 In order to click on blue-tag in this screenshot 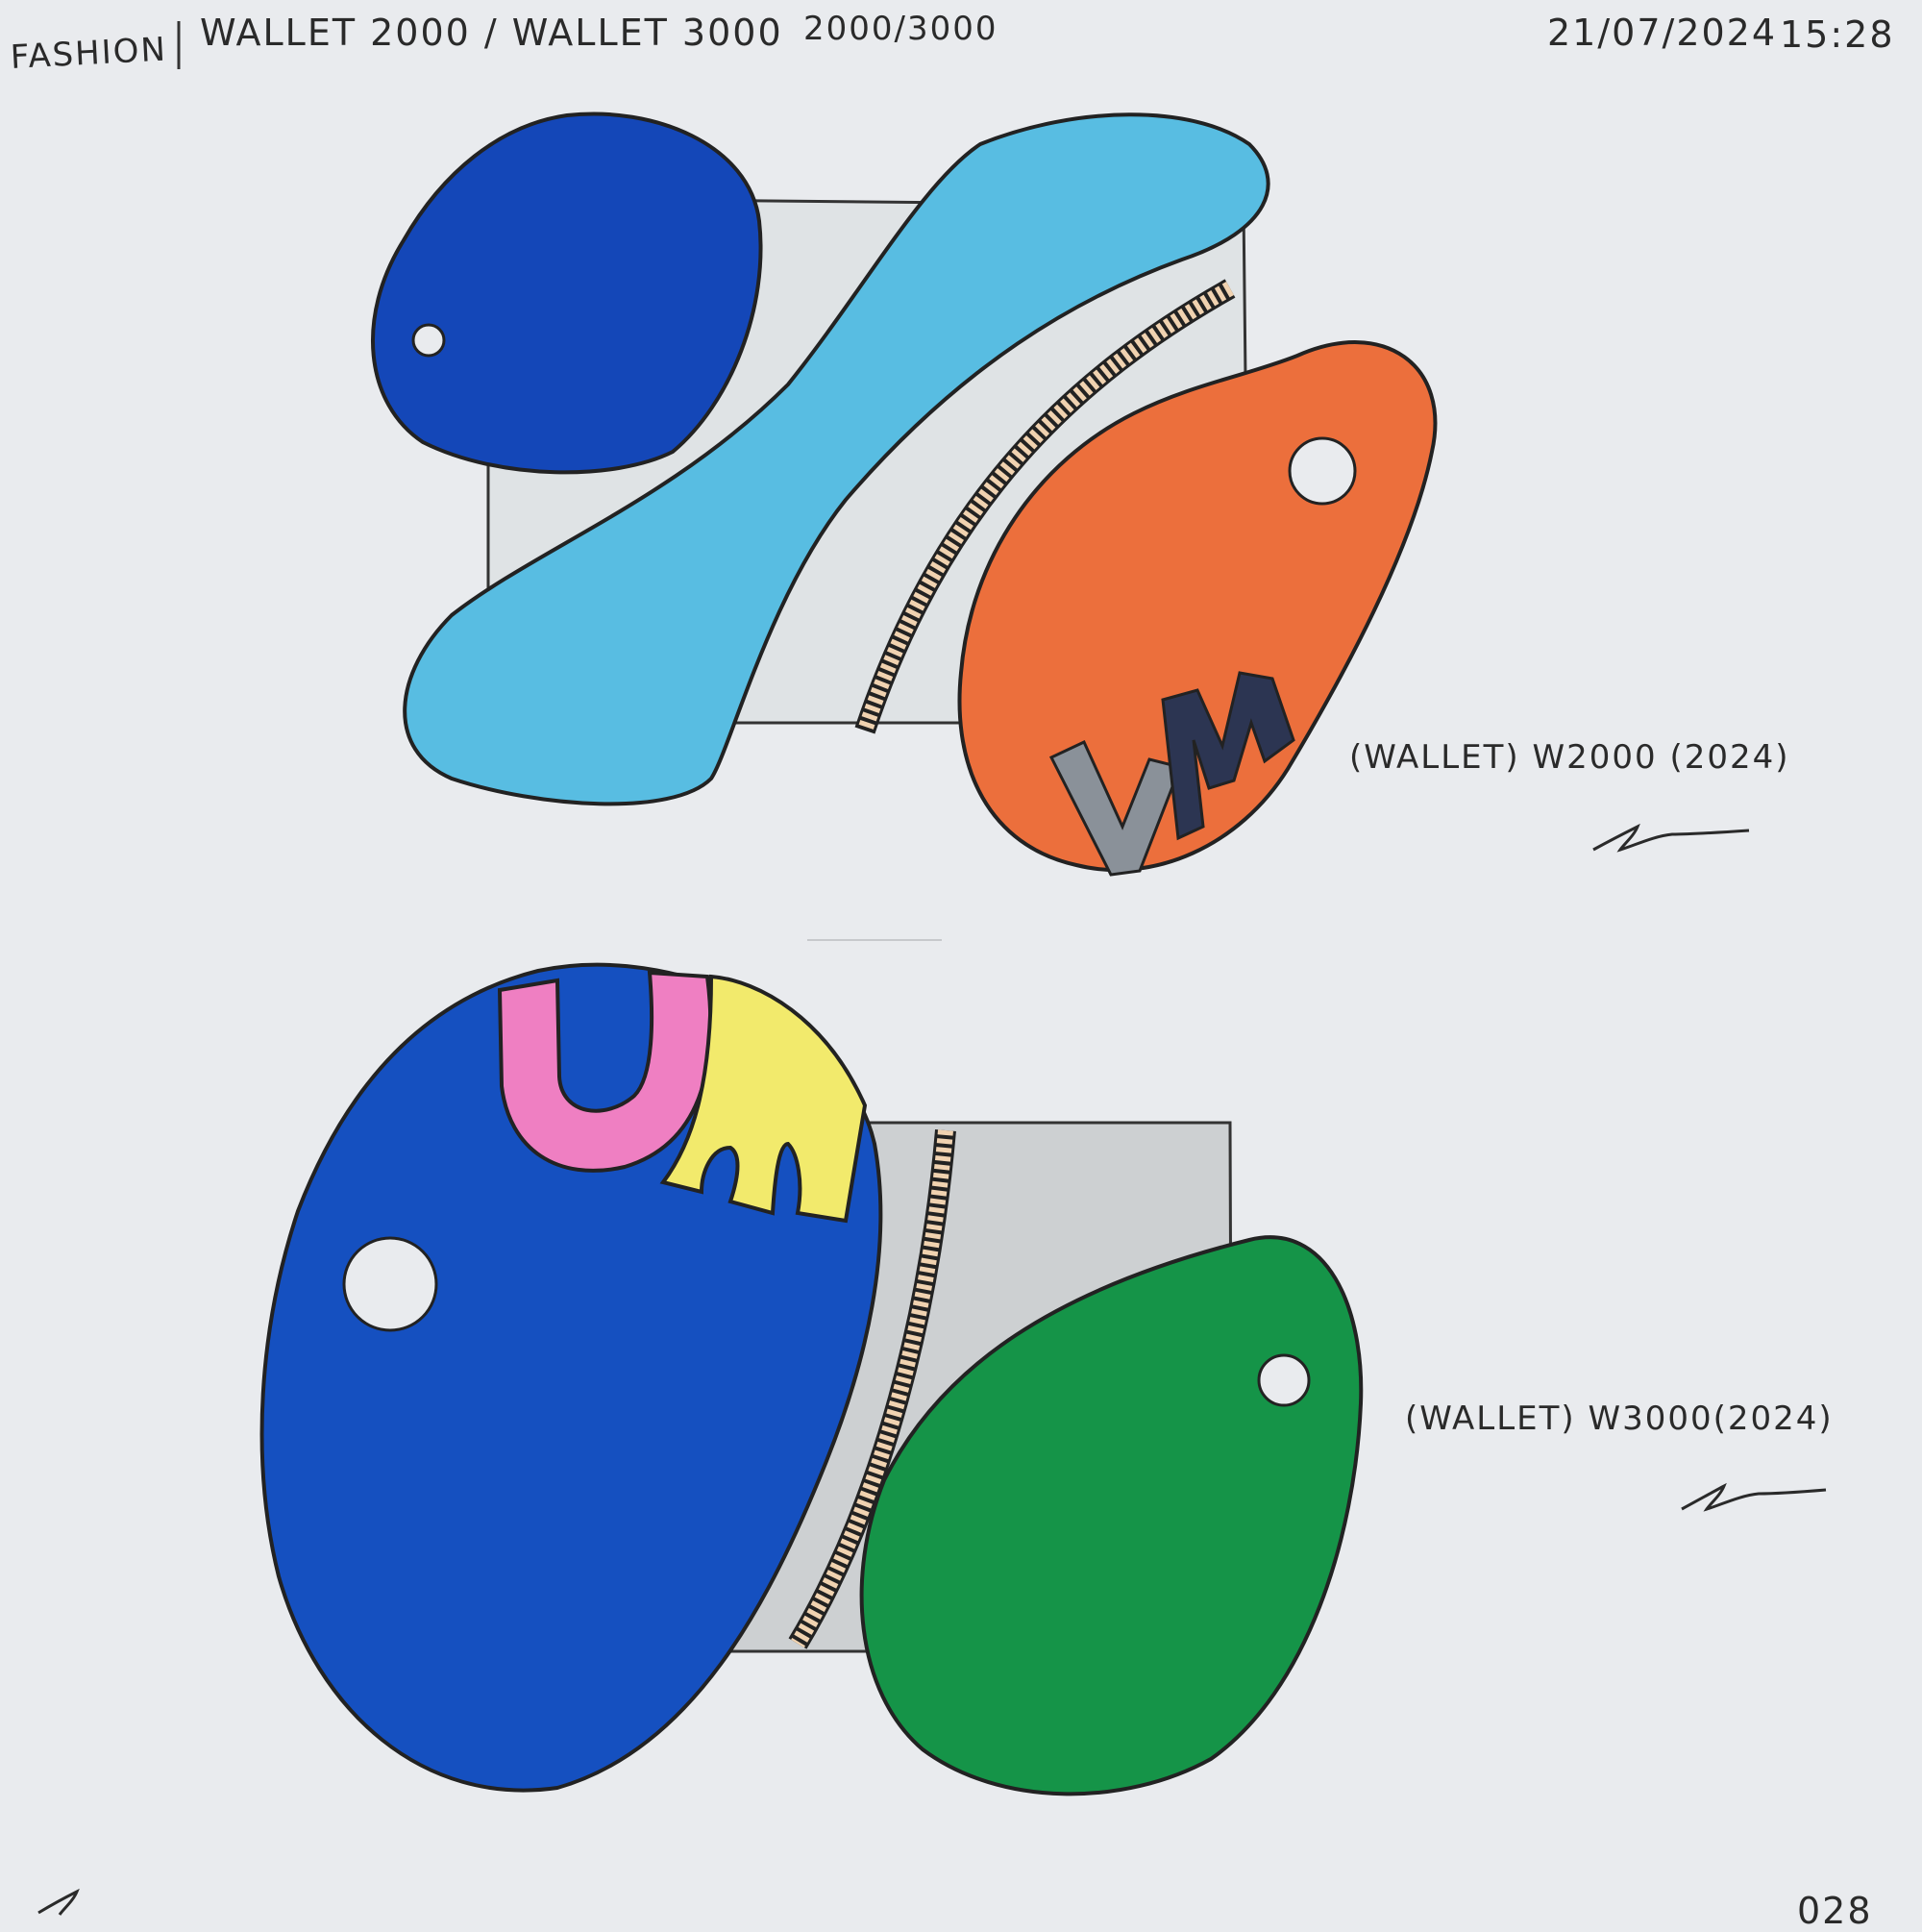, I will do `click(571, 1377)`.